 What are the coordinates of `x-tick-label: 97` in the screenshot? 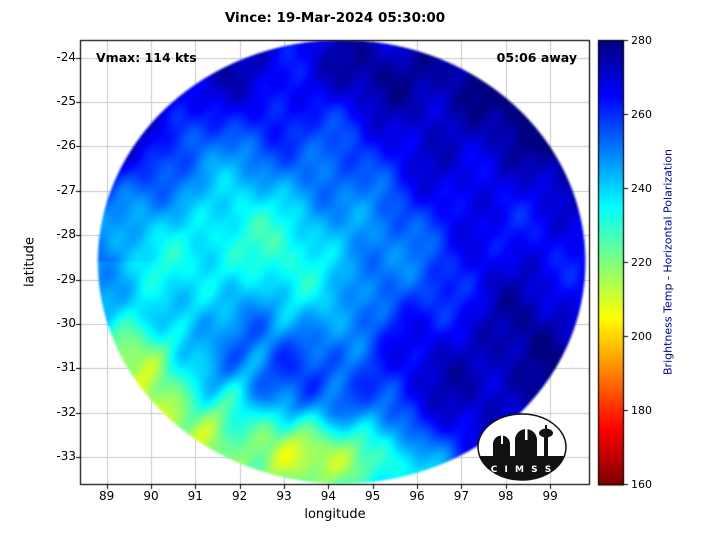 It's located at (461, 496).